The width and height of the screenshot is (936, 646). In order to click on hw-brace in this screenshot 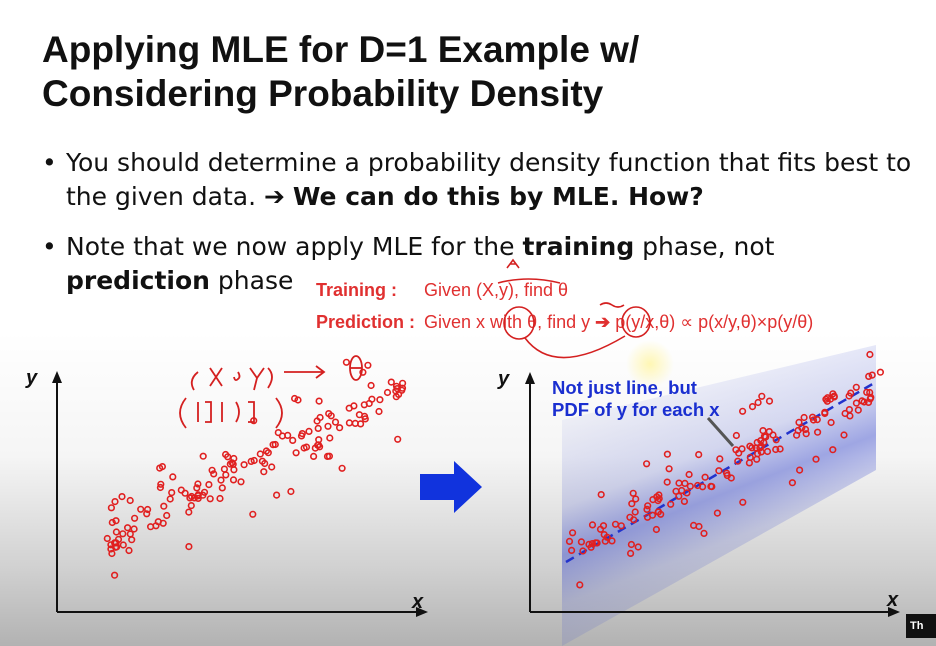, I will do `click(194, 381)`.